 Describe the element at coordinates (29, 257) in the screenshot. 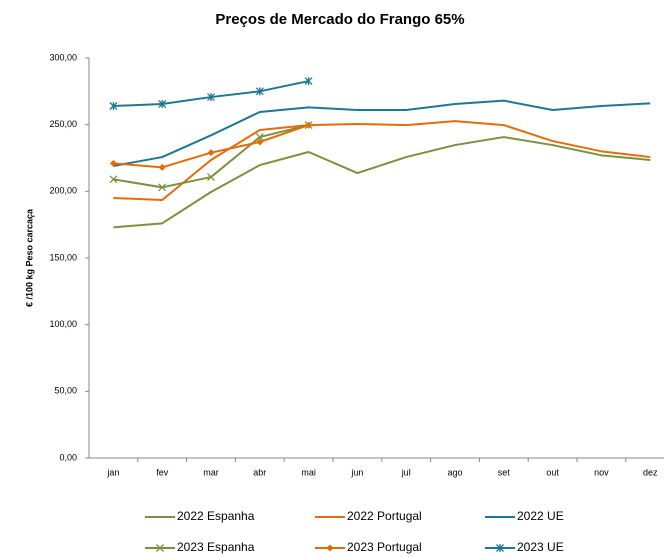

I see `y-axis-label: € /100 kg Peso carcaça` at that location.